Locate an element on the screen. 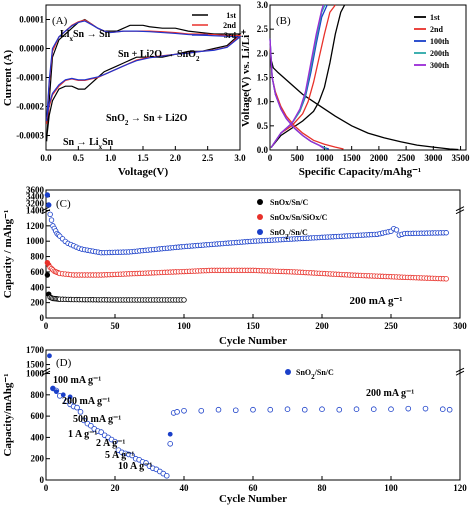 The height and width of the screenshot is (506, 474). panel-b-ytick-label: 2.0 is located at coordinates (263, 53).